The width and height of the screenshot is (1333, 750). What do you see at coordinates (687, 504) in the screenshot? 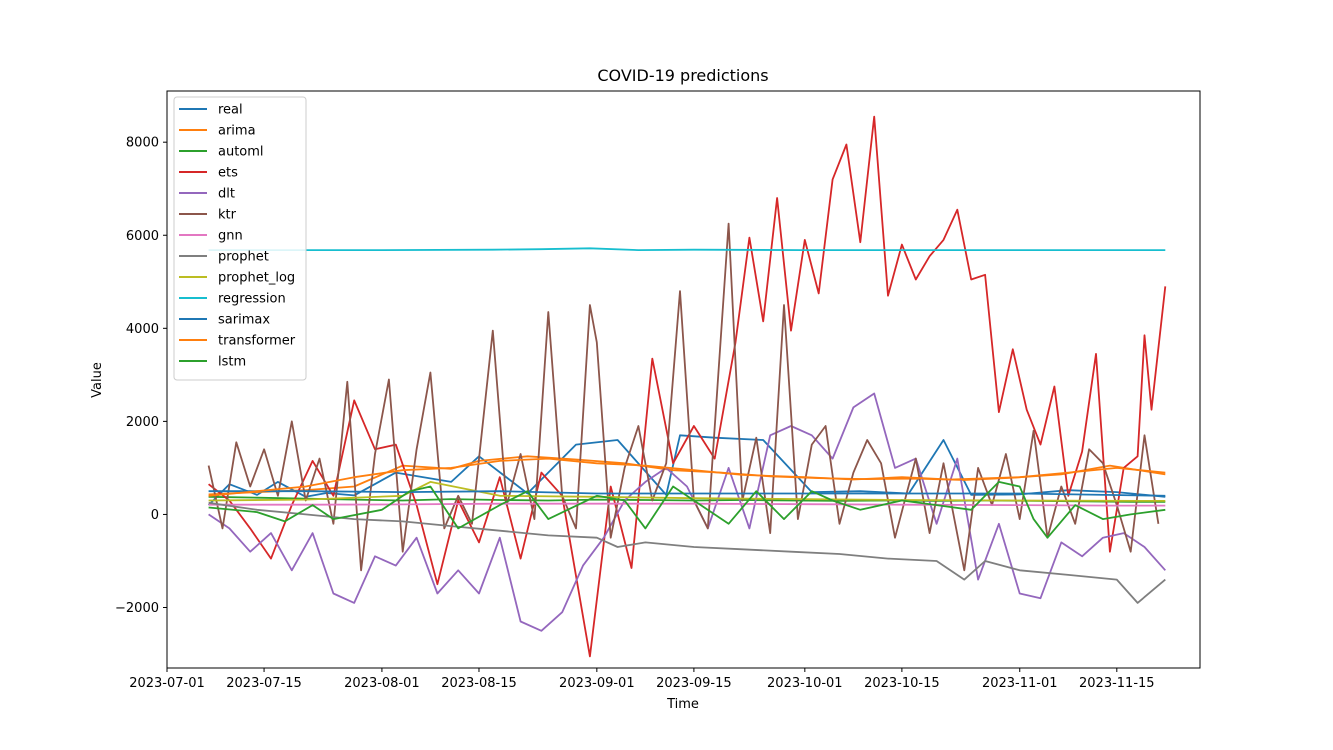
I see `series-line-gnn` at bounding box center [687, 504].